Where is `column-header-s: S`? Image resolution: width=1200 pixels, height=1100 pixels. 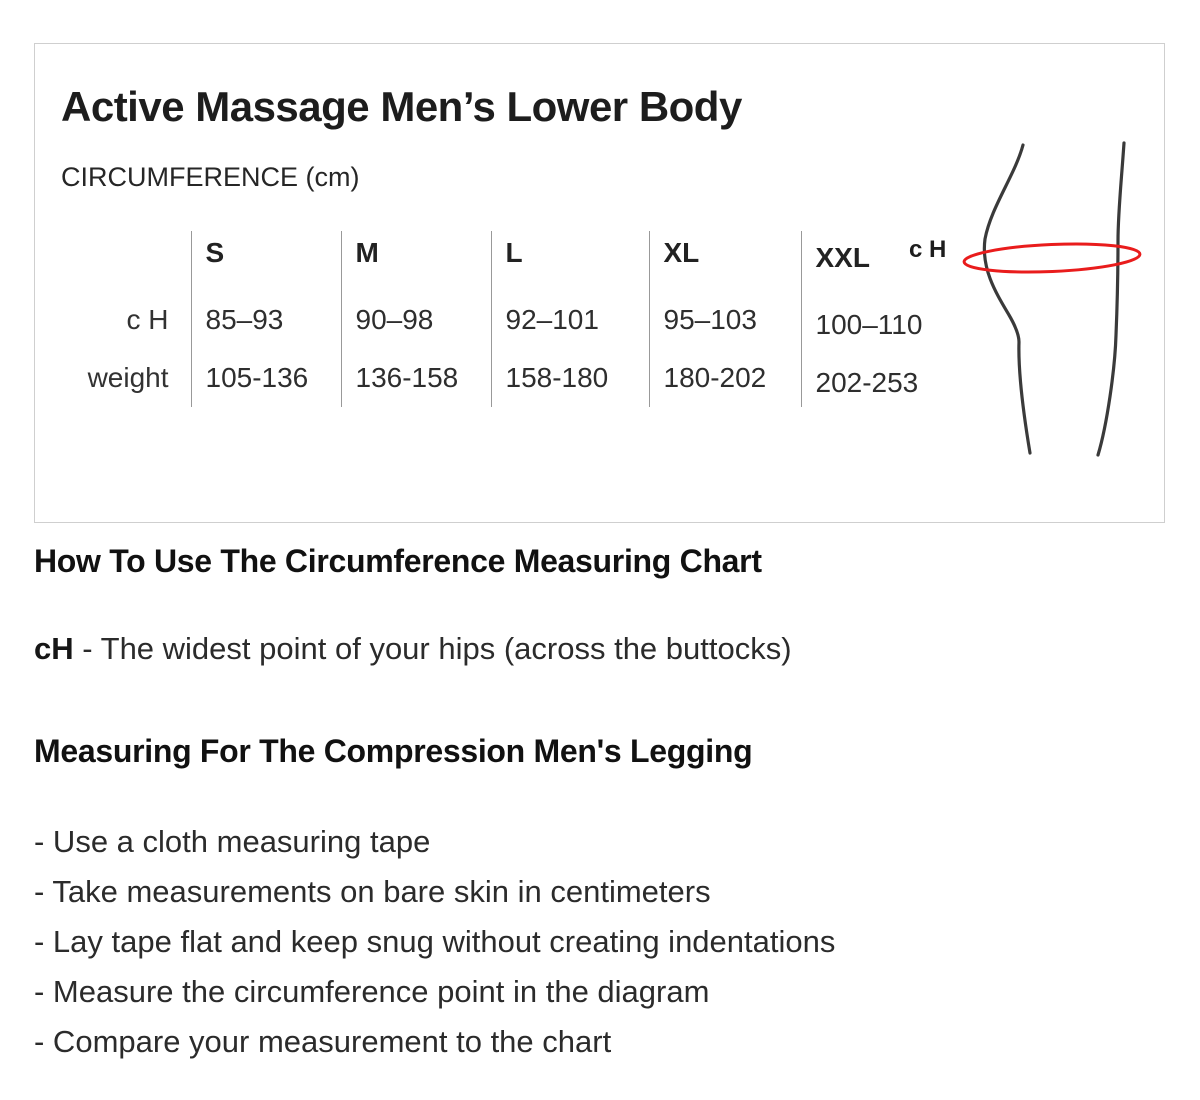 column-header-s: S is located at coordinates (265, 261).